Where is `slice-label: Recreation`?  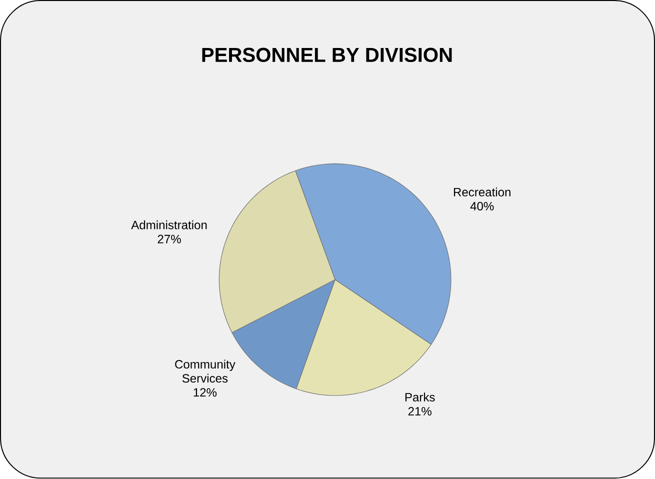 slice-label: Recreation is located at coordinates (482, 192).